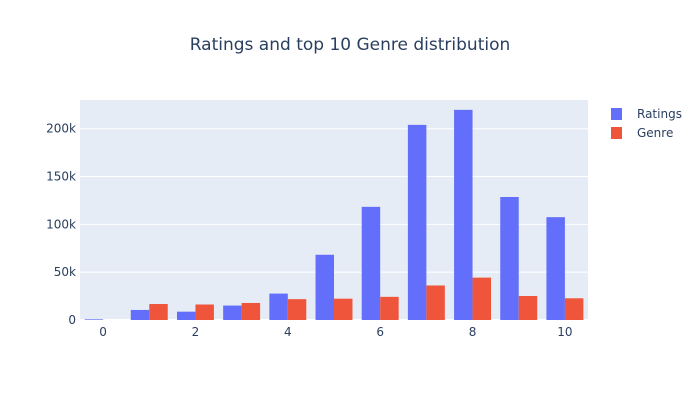  Describe the element at coordinates (380, 332) in the screenshot. I see `x-tick-label: 6` at that location.